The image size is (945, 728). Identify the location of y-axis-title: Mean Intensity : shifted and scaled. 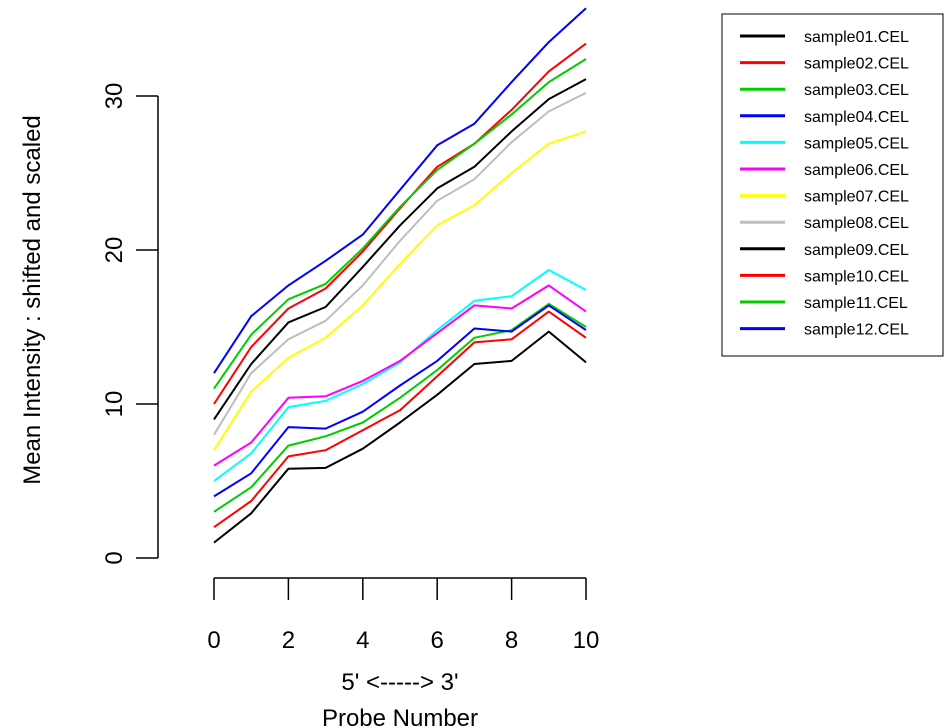
(32, 300).